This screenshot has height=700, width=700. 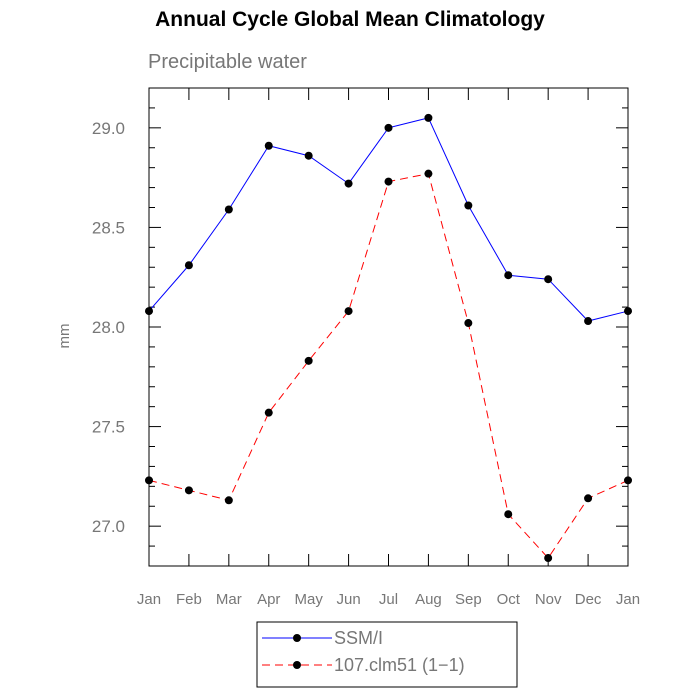 What do you see at coordinates (358, 638) in the screenshot?
I see `legend-label-1: SSM/I` at bounding box center [358, 638].